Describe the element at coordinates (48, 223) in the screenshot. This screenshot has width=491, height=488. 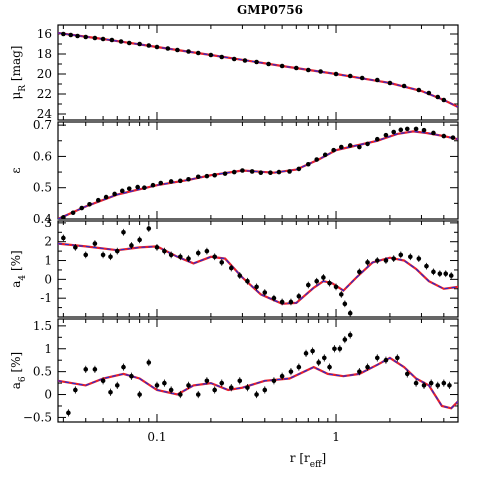
I see `y-tick-label: 3` at that location.